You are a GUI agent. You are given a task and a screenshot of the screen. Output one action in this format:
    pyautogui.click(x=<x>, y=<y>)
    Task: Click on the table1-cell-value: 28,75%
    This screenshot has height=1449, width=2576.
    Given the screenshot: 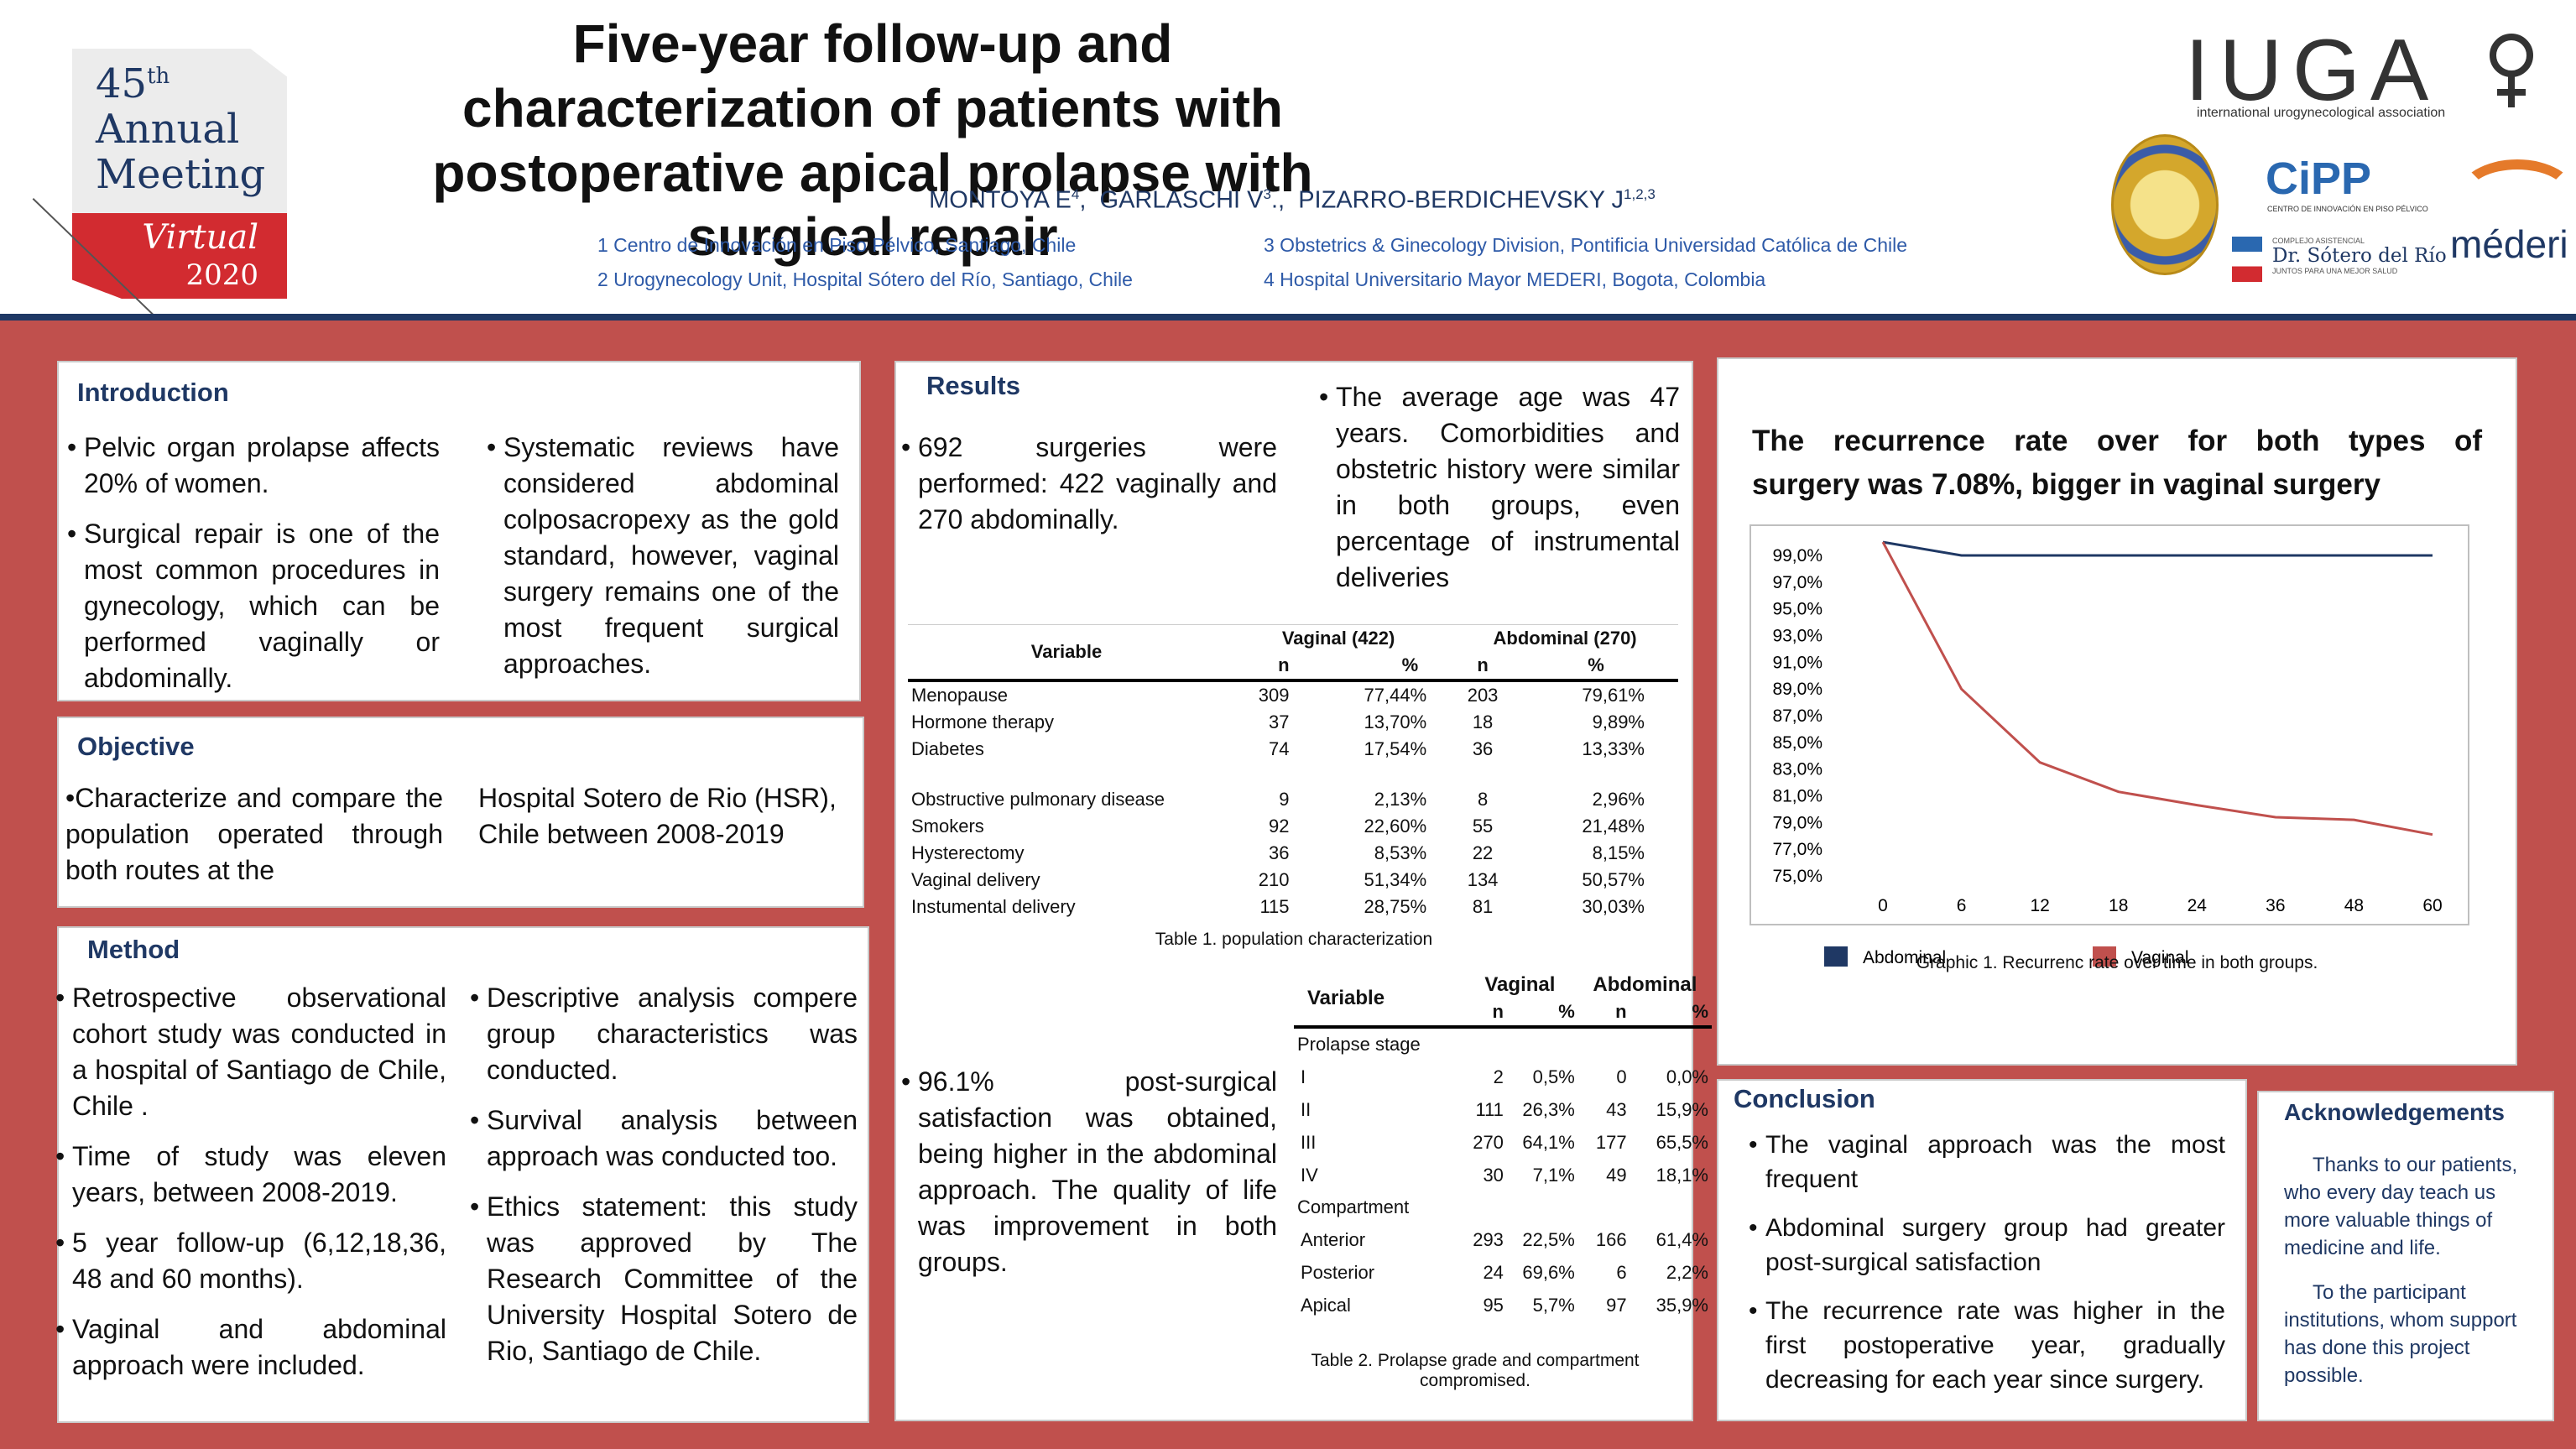 What is the action you would take?
    pyautogui.click(x=1395, y=907)
    